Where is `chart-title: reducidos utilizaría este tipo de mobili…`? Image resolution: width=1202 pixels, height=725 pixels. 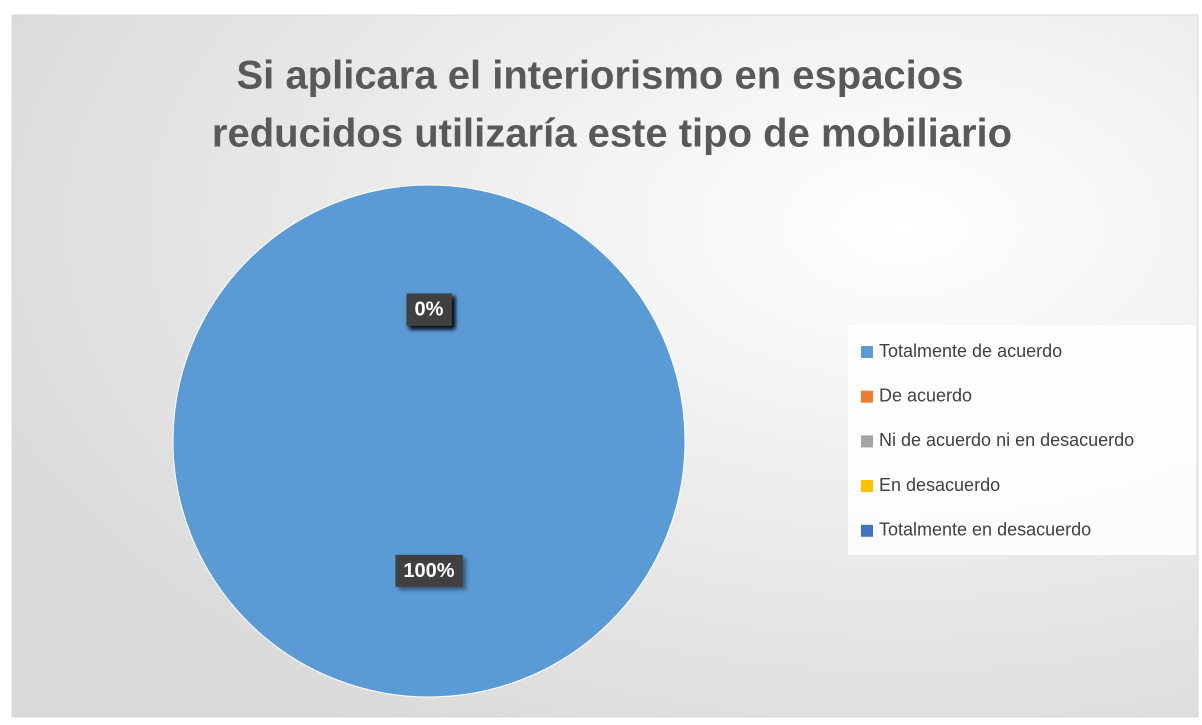 chart-title: reducidos utilizaría este tipo de mobili… is located at coordinates (612, 134).